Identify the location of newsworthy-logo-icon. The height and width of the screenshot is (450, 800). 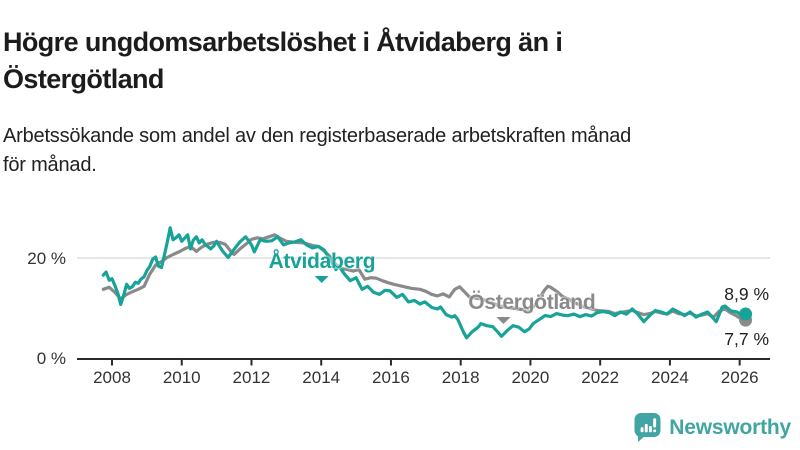
(647, 427).